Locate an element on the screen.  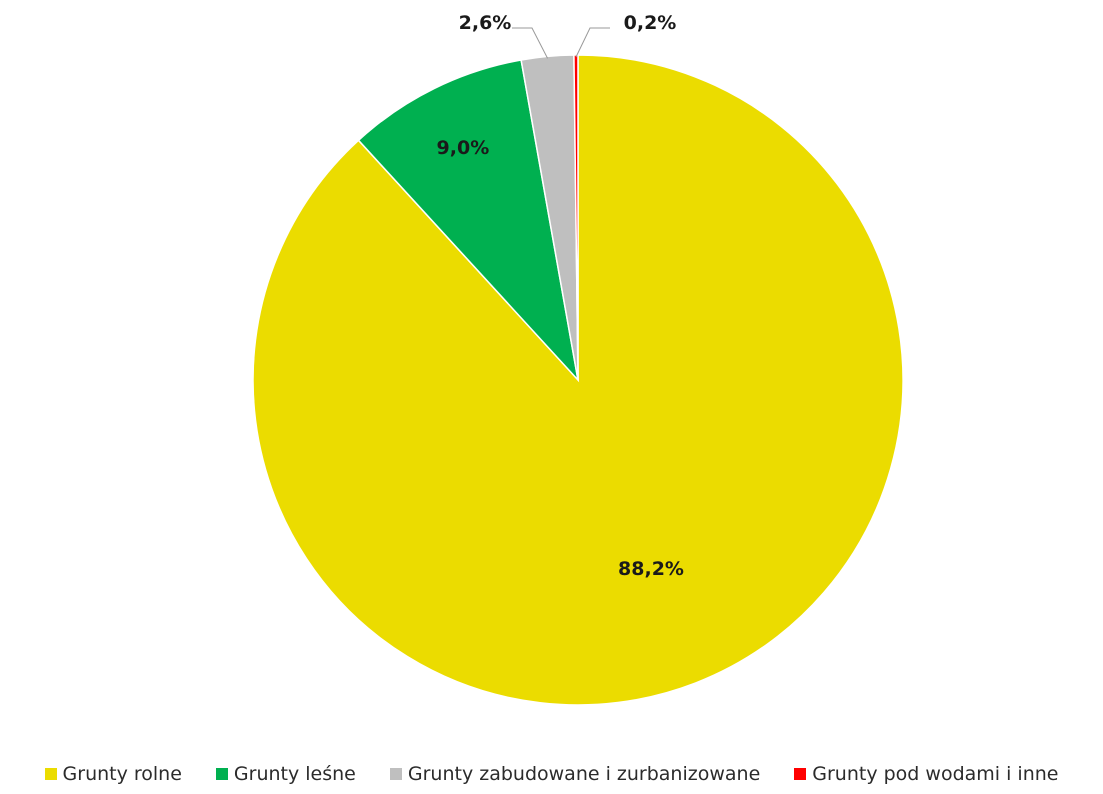
data-label-grunty-rolne: 88,2% is located at coordinates (651, 569).